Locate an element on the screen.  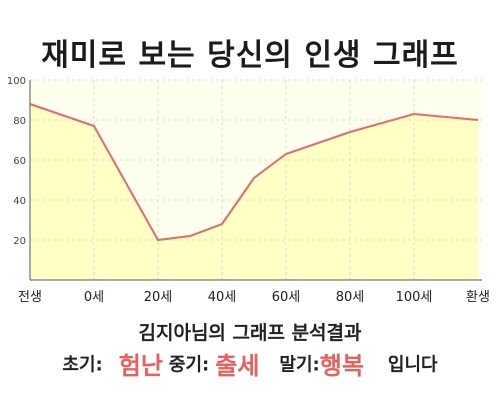
x-tick-label: 100세 is located at coordinates (414, 297).